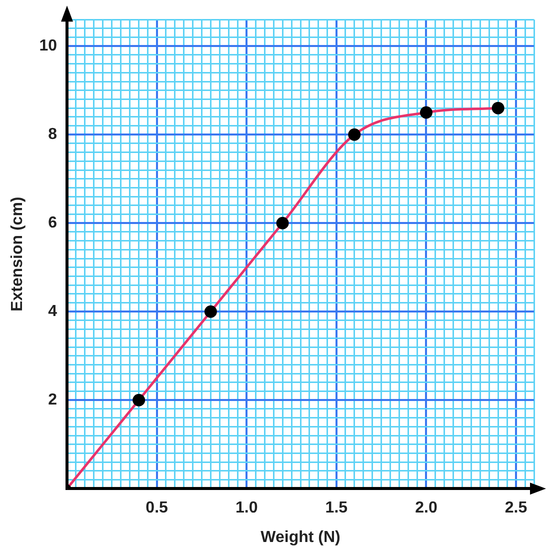 Image resolution: width=548 pixels, height=551 pixels. Describe the element at coordinates (53, 311) in the screenshot. I see `y-tick-label: 4` at that location.